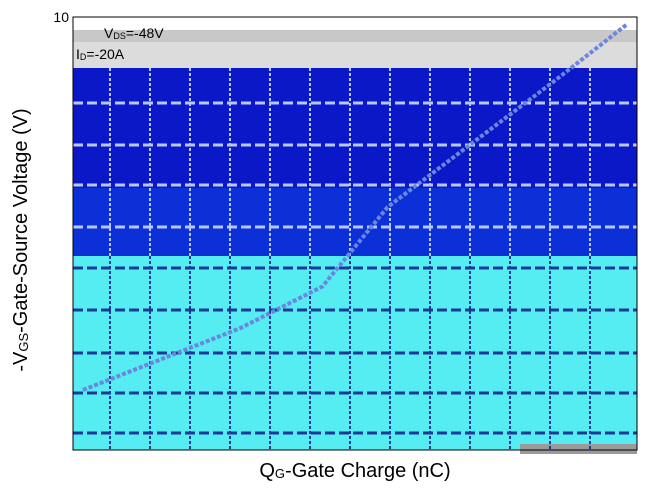 This screenshot has height=490, width=661. Describe the element at coordinates (21, 239) in the screenshot. I see `y-axis-label: -VGS-Gate-Source Voltage (V)` at that location.